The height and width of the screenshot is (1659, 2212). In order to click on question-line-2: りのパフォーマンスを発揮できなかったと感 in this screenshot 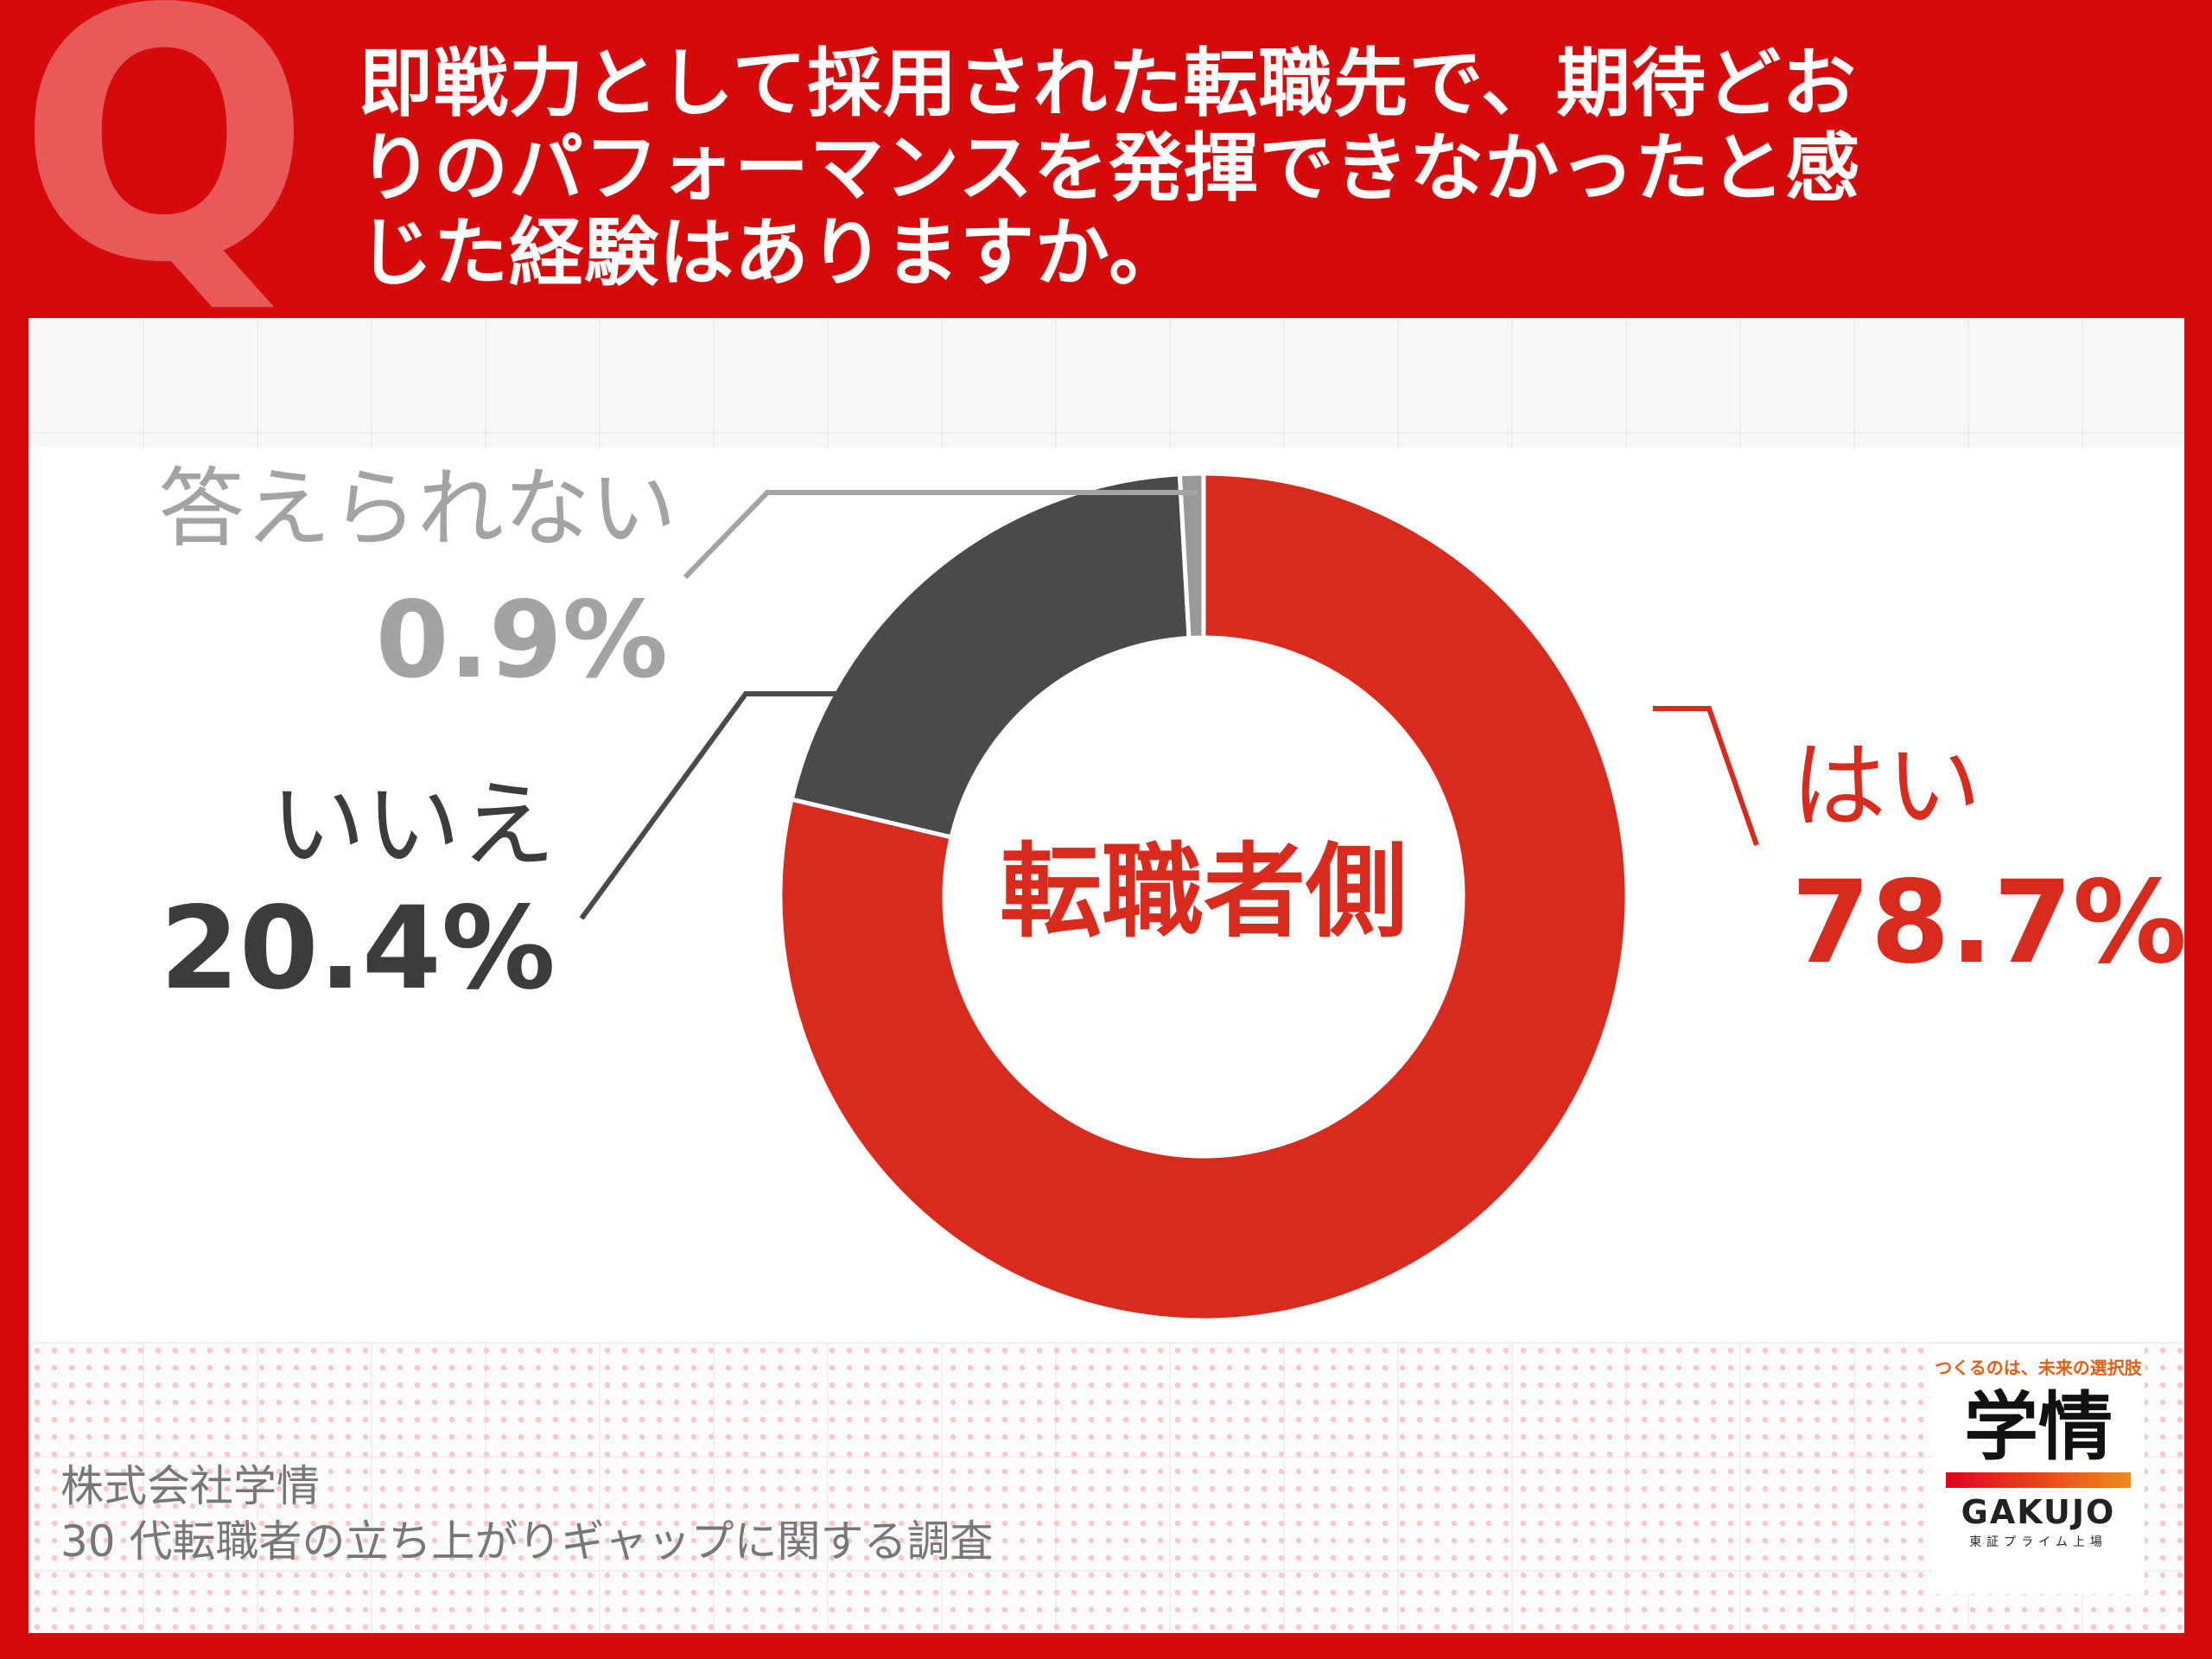, I will do `click(1110, 168)`.